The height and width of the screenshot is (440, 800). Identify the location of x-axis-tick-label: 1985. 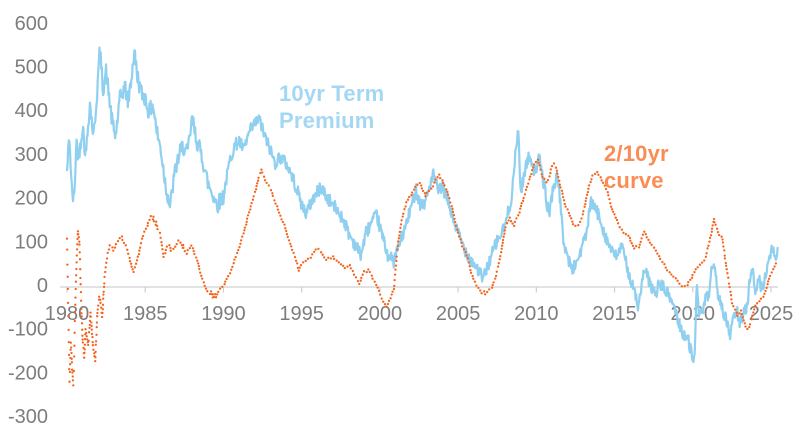
(145, 314).